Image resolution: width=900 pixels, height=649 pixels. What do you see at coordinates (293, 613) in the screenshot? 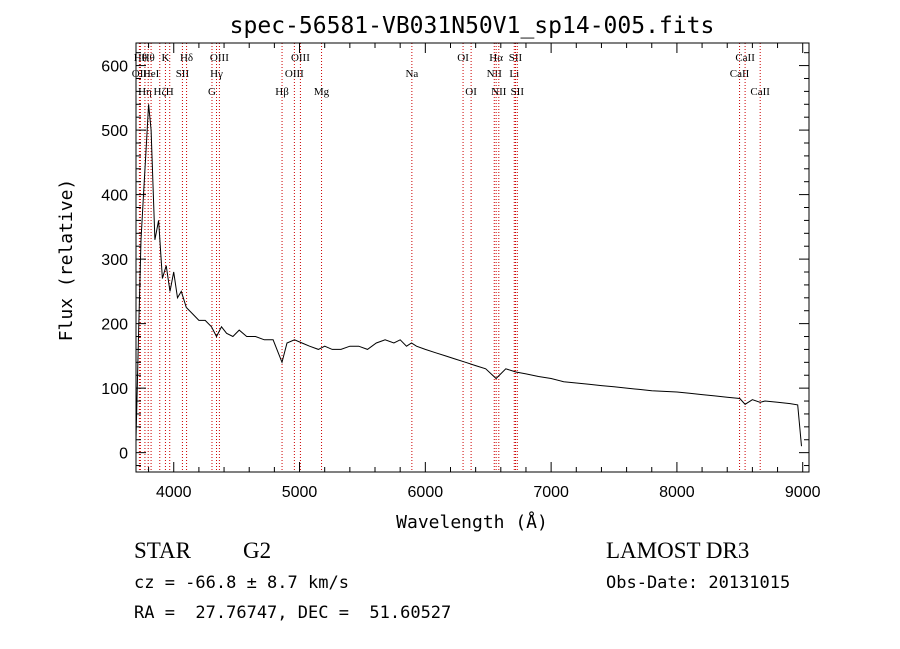
I see `coordinates-readout: RA = 27.76747, DEC = 51.60527` at bounding box center [293, 613].